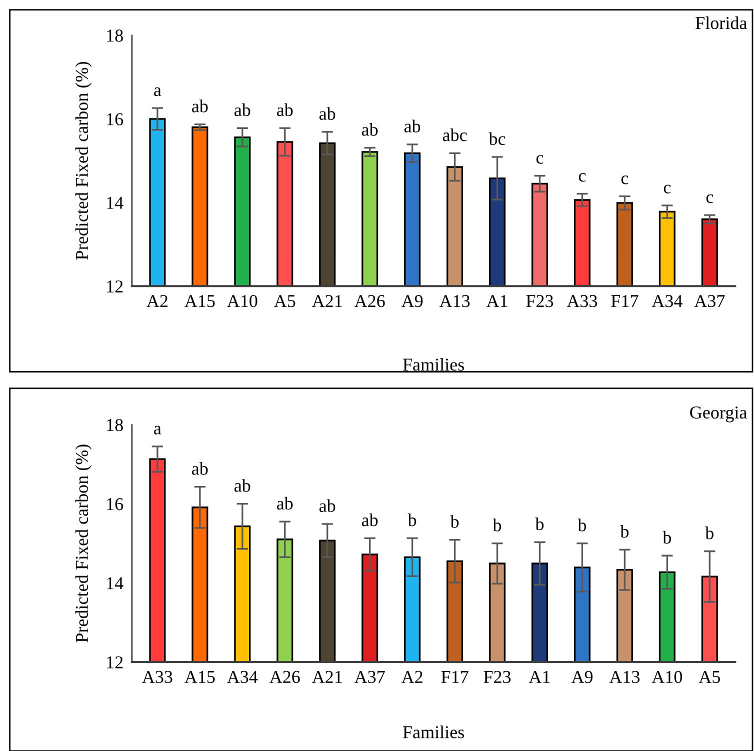  I want to click on annotation: bc, so click(497, 138).